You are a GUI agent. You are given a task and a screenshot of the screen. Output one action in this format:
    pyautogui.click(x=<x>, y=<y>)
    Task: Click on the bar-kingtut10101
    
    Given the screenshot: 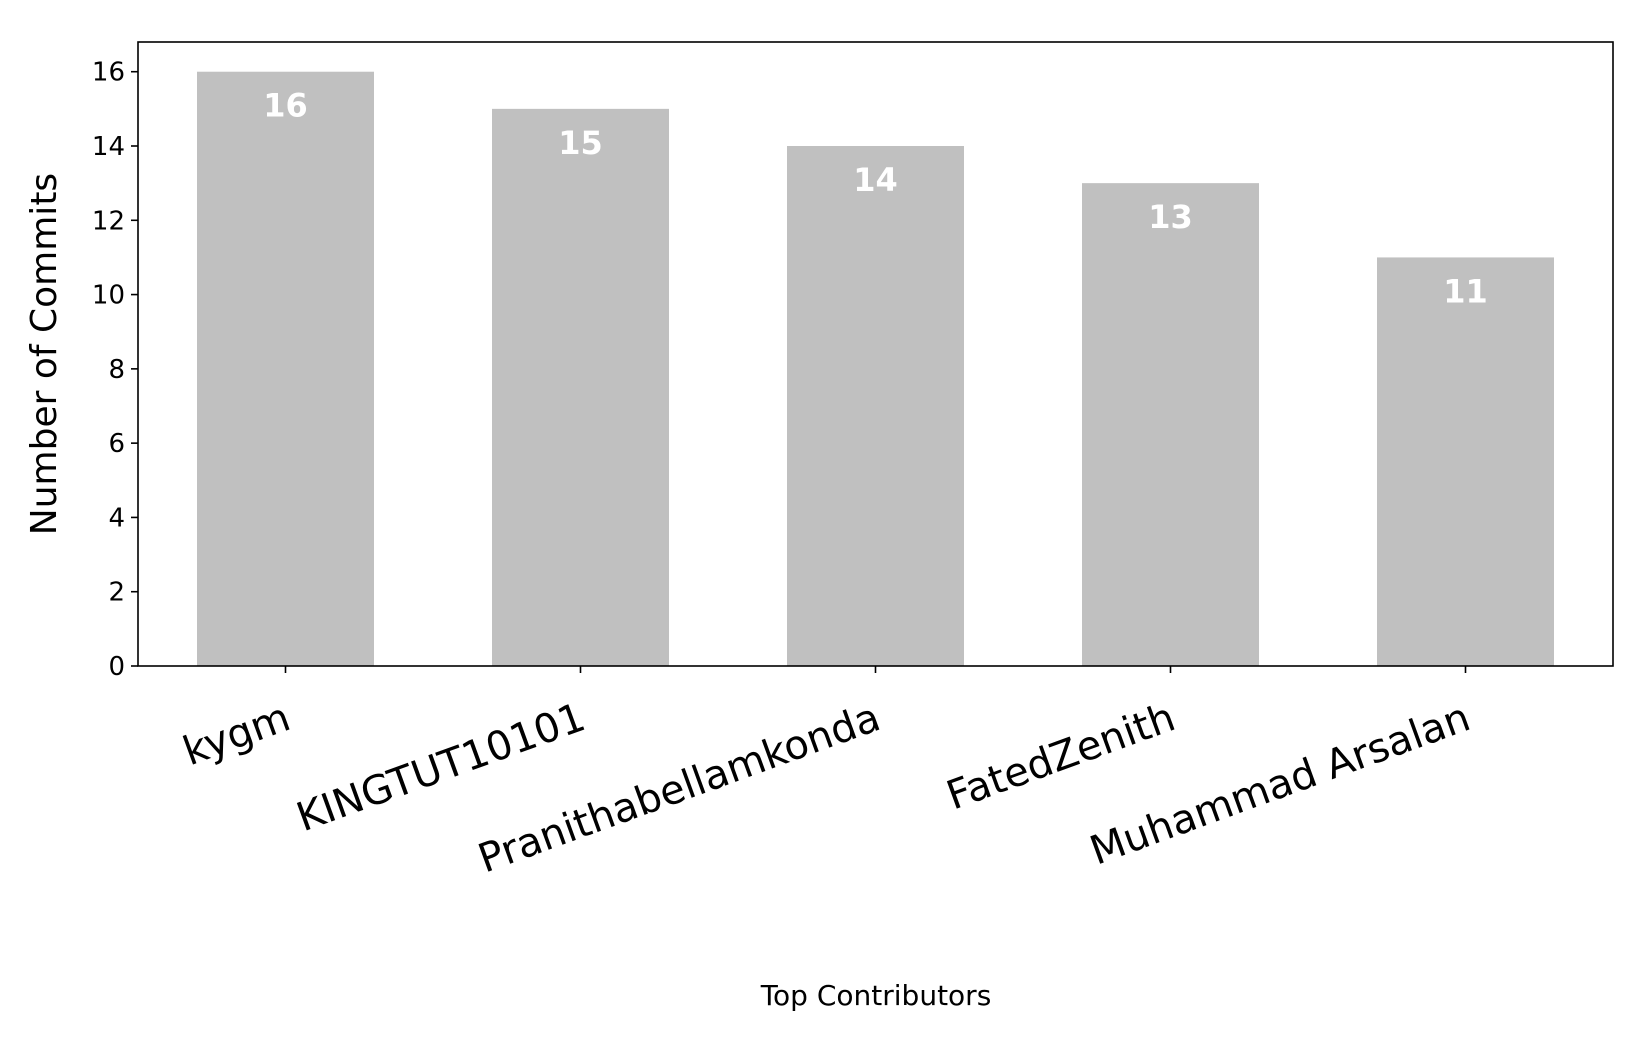 What is the action you would take?
    pyautogui.click(x=580, y=387)
    